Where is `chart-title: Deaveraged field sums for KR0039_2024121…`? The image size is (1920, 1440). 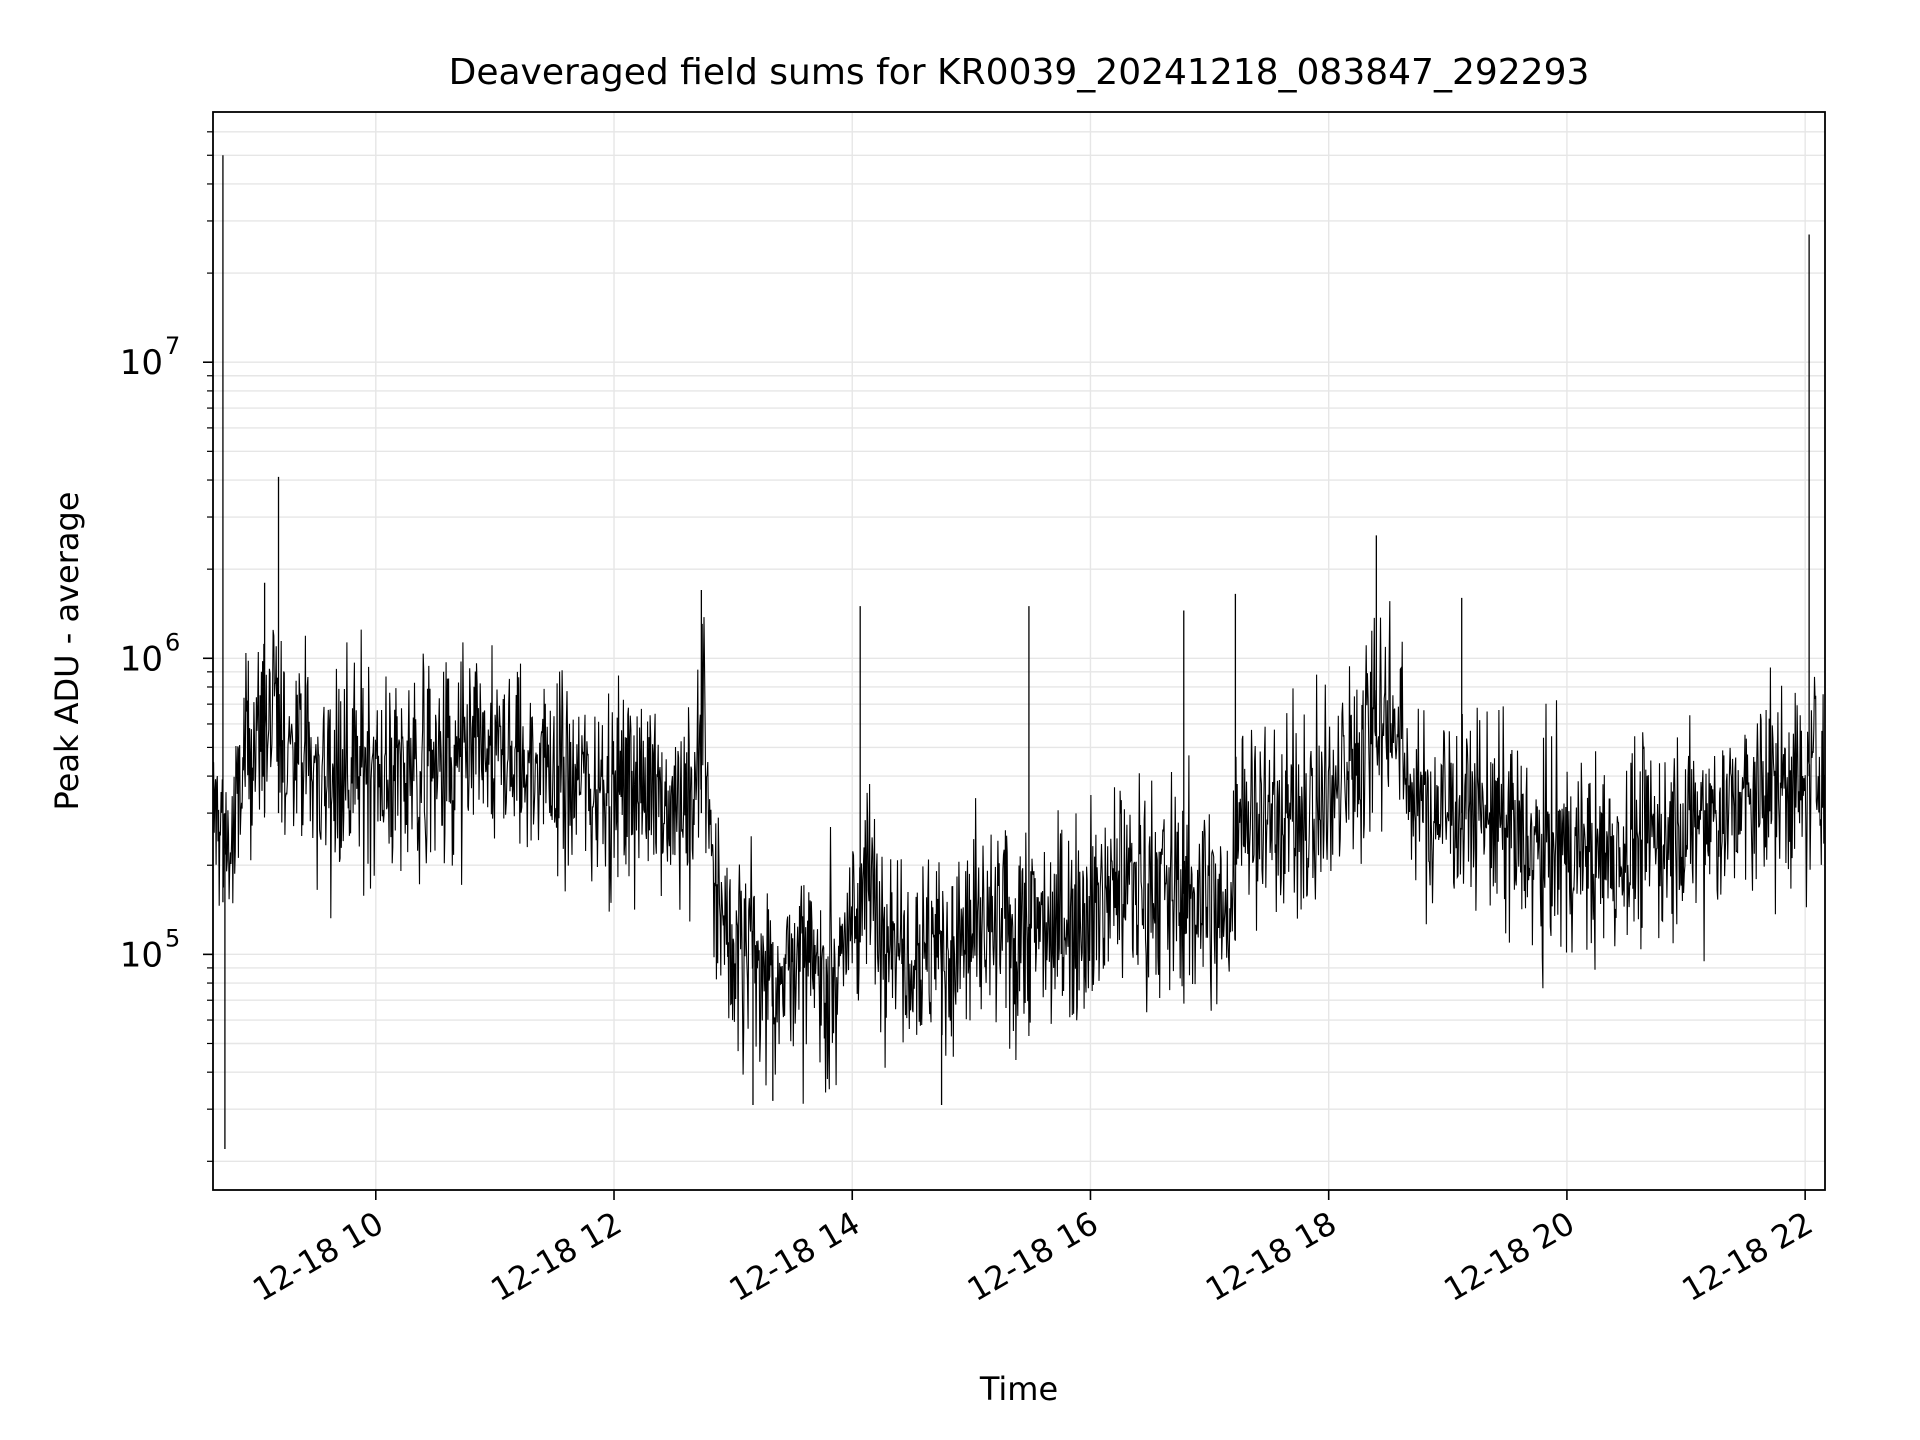 chart-title: Deaveraged field sums for KR0039_2024121… is located at coordinates (1019, 72).